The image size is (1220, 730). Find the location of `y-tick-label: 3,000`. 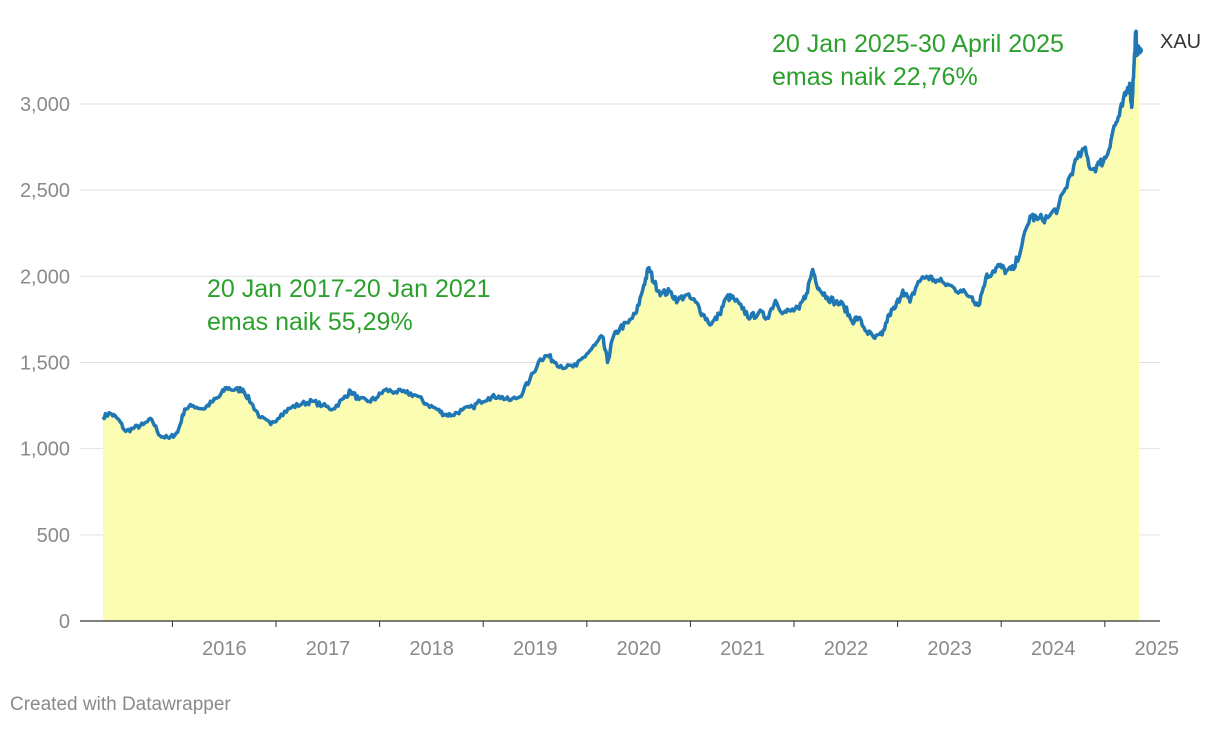

y-tick-label: 3,000 is located at coordinates (45, 105).